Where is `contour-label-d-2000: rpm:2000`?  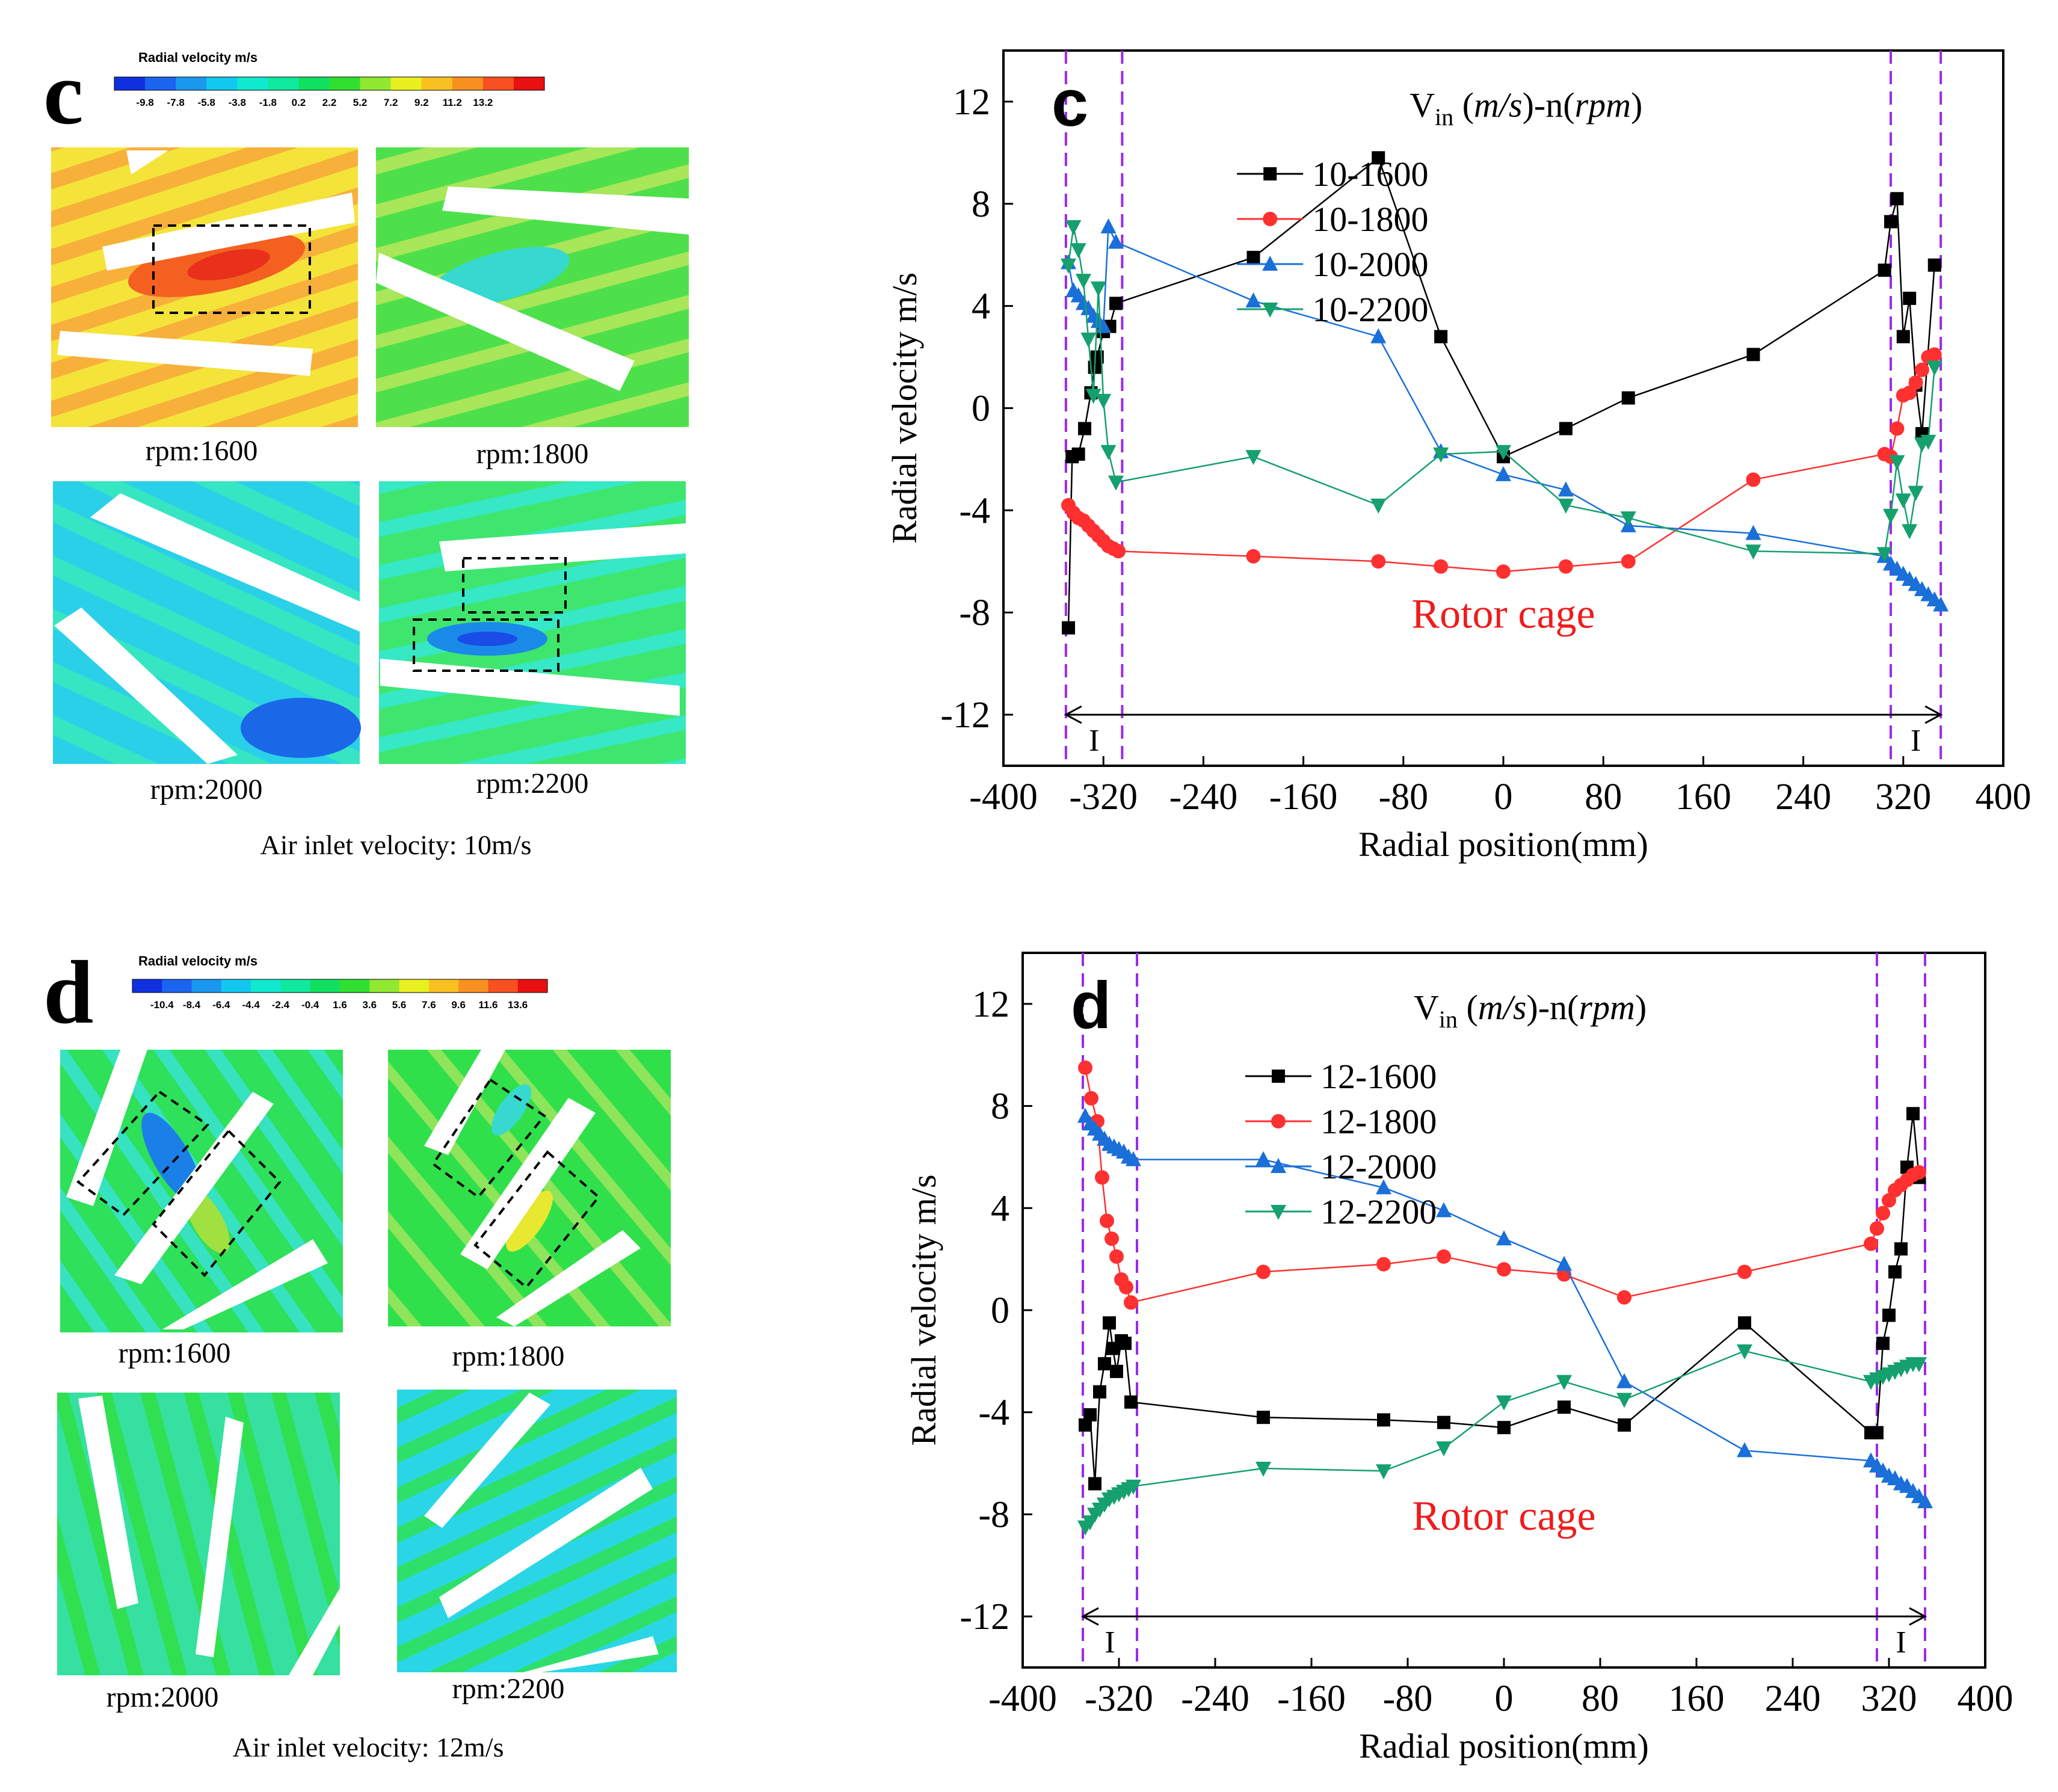
contour-label-d-2000: rpm:2000 is located at coordinates (162, 1697).